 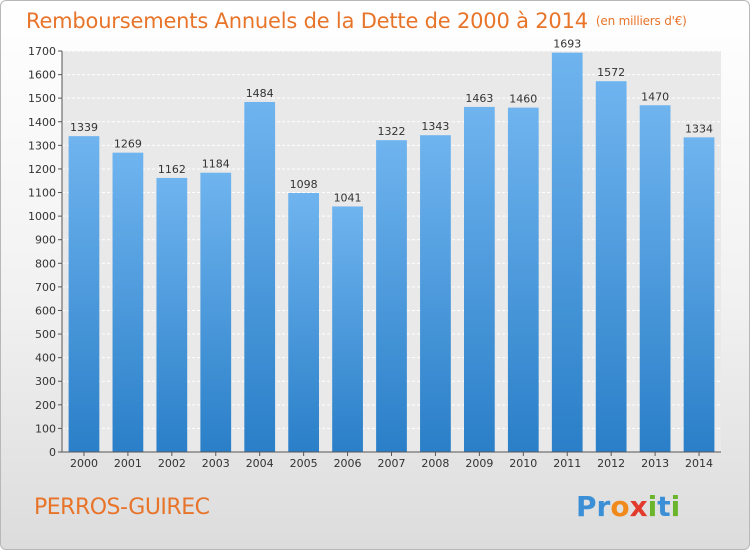 I want to click on y-tick-label: 1600, so click(x=42, y=75).